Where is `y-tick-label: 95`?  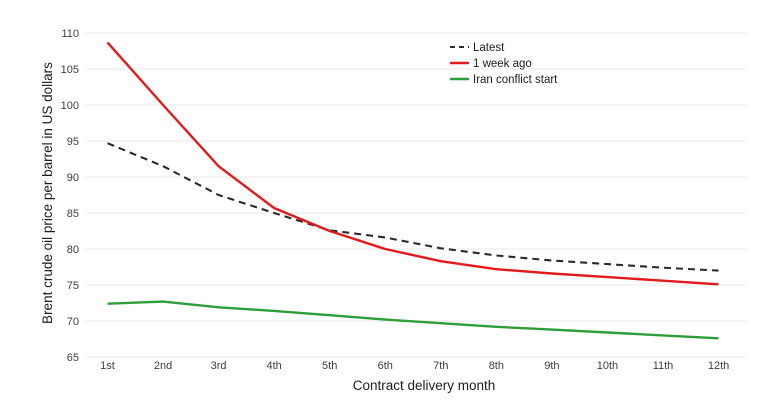
y-tick-label: 95 is located at coordinates (73, 142).